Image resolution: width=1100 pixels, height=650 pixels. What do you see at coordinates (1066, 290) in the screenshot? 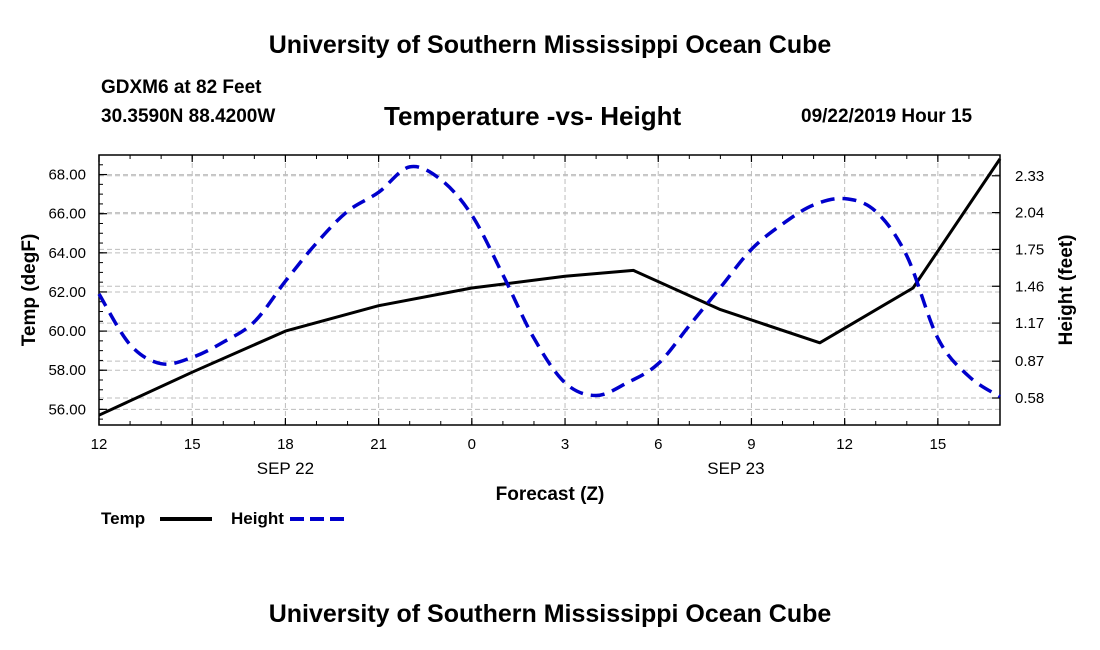
I see `y2-axis-label: Height (feet)` at bounding box center [1066, 290].